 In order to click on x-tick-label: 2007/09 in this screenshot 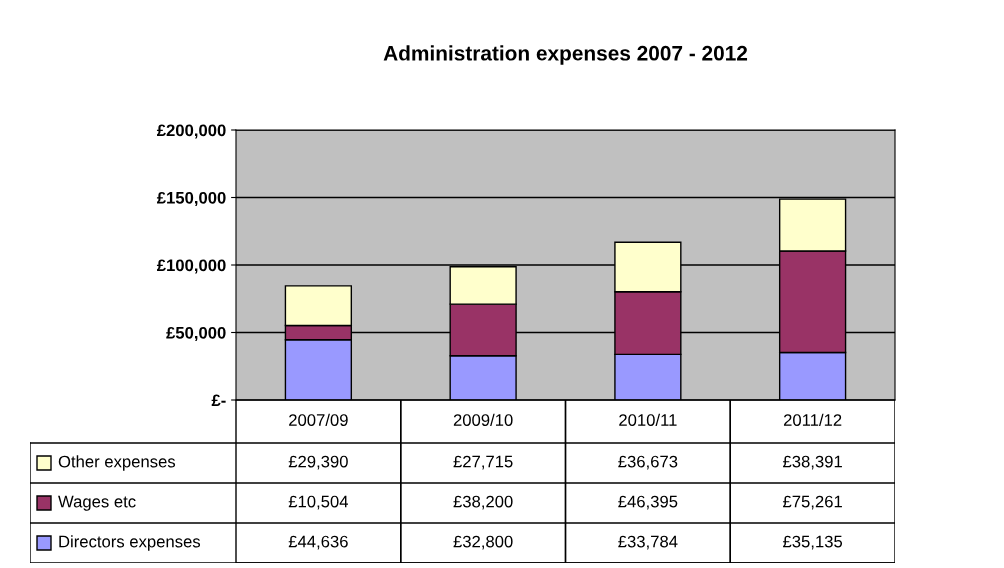, I will do `click(318, 419)`.